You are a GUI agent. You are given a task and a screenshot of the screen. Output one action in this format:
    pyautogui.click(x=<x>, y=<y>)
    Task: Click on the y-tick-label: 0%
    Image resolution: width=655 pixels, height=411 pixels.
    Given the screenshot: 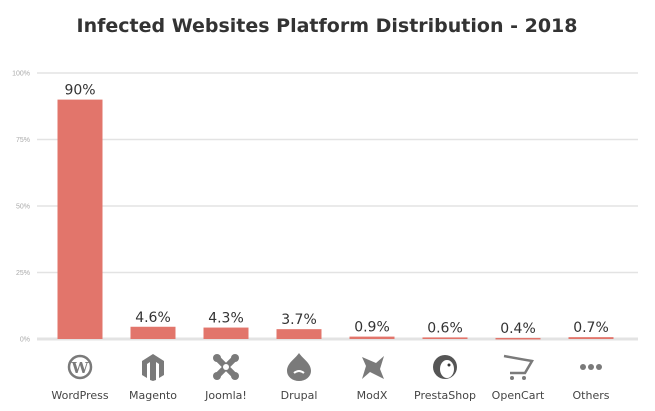 What is the action you would take?
    pyautogui.click(x=25, y=340)
    